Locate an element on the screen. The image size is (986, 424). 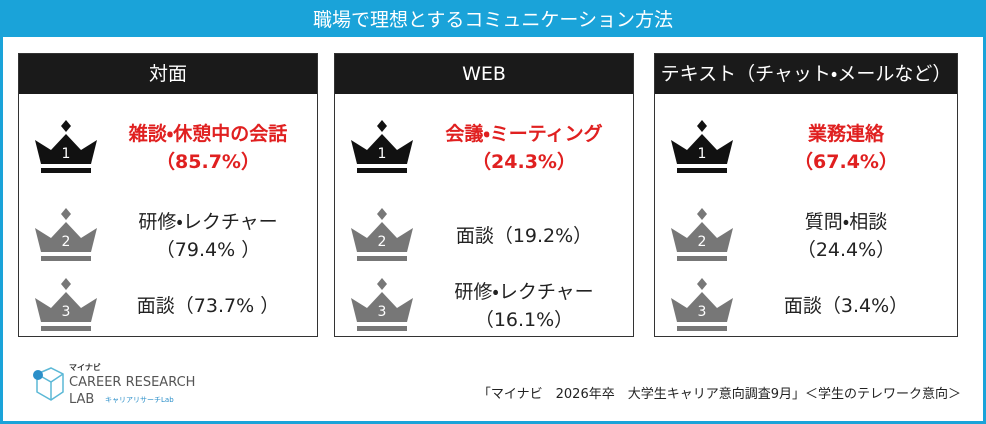
item-text: 質問・相談 （24.4%） is located at coordinates (846, 236).